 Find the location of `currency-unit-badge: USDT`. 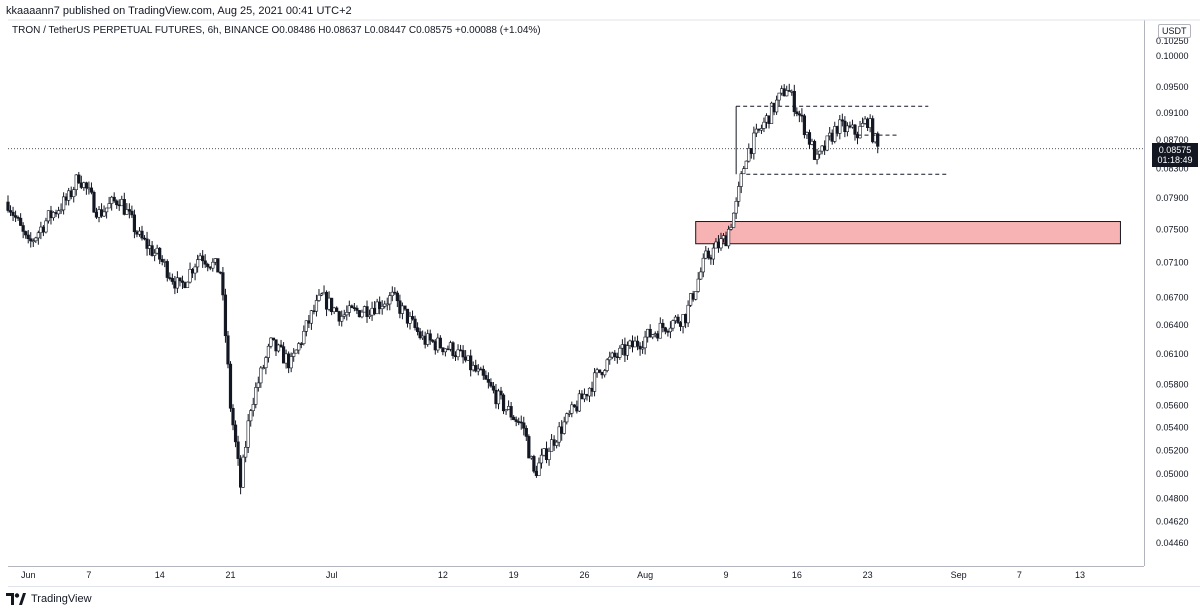

currency-unit-badge: USDT is located at coordinates (1174, 31).